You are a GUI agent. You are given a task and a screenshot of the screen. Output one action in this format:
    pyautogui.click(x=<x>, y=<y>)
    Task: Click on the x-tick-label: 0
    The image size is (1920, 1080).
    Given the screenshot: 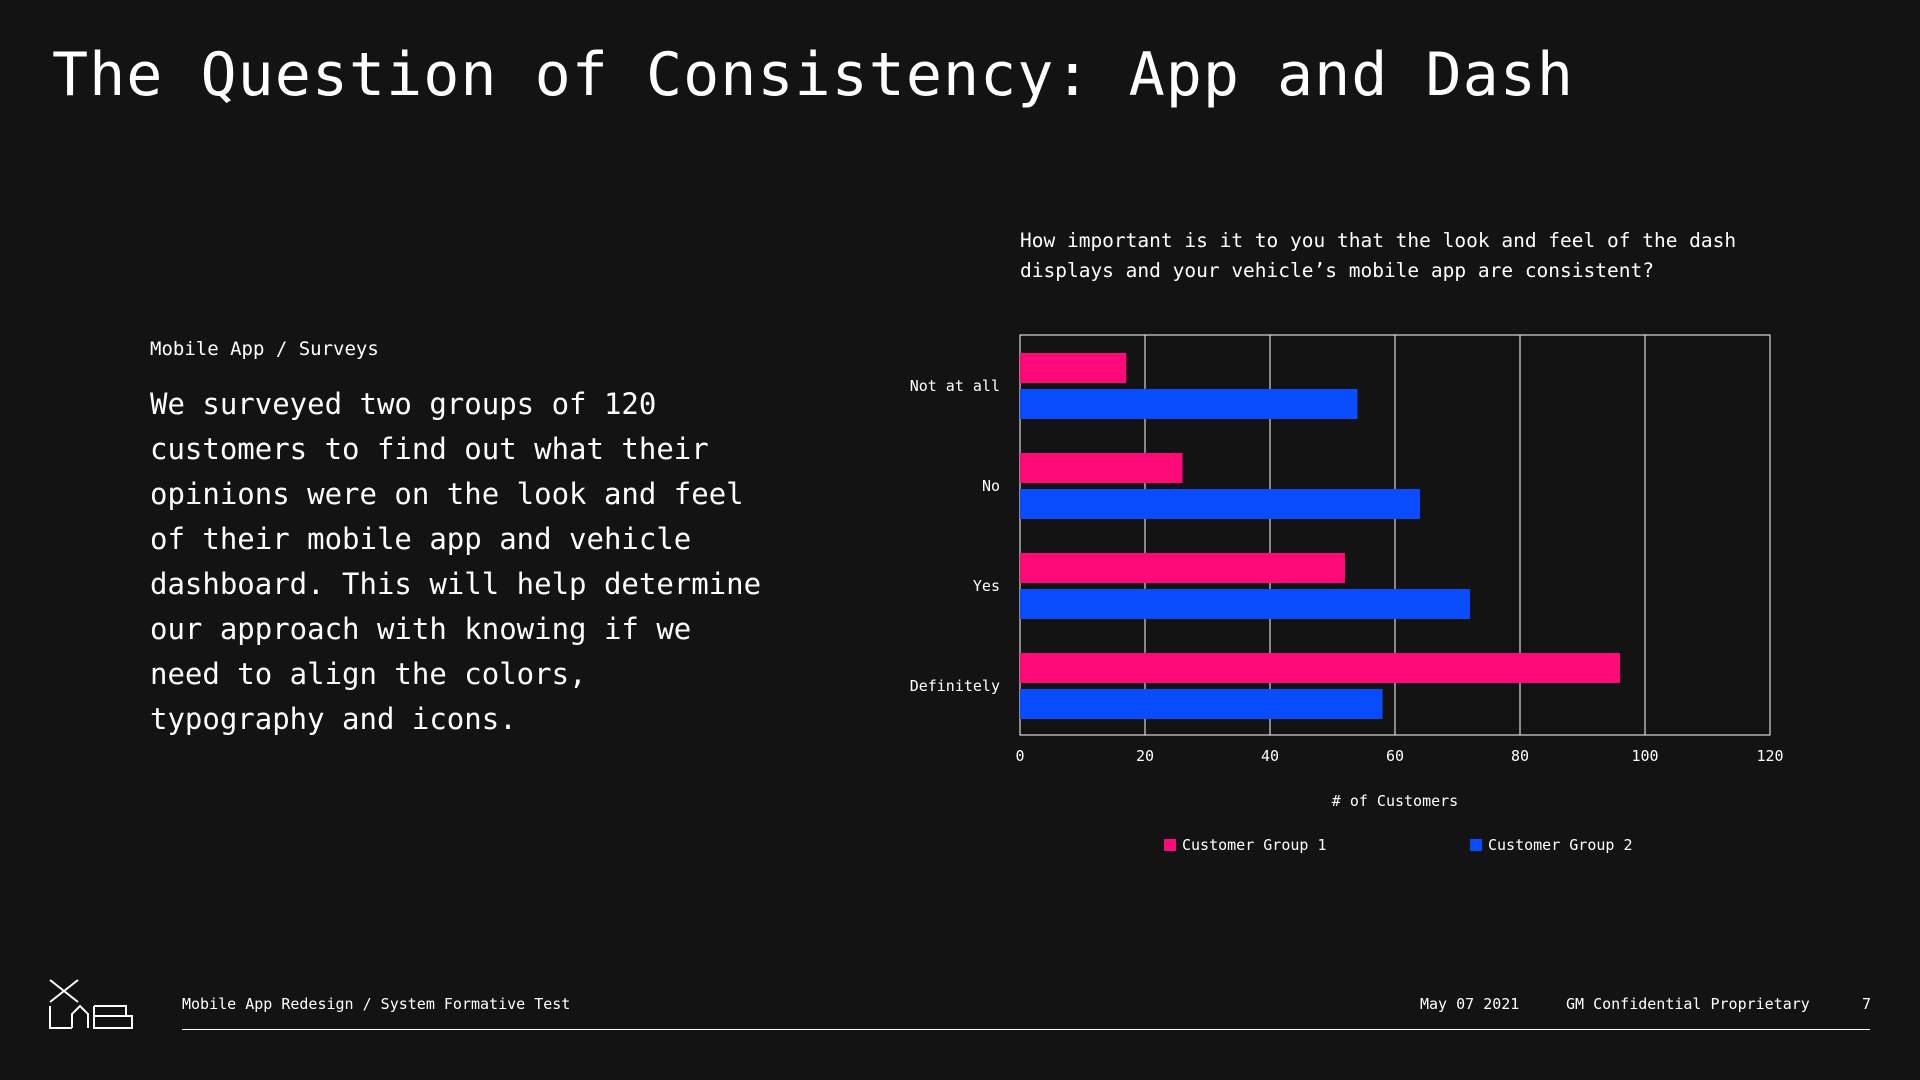 What is the action you would take?
    pyautogui.click(x=1019, y=756)
    